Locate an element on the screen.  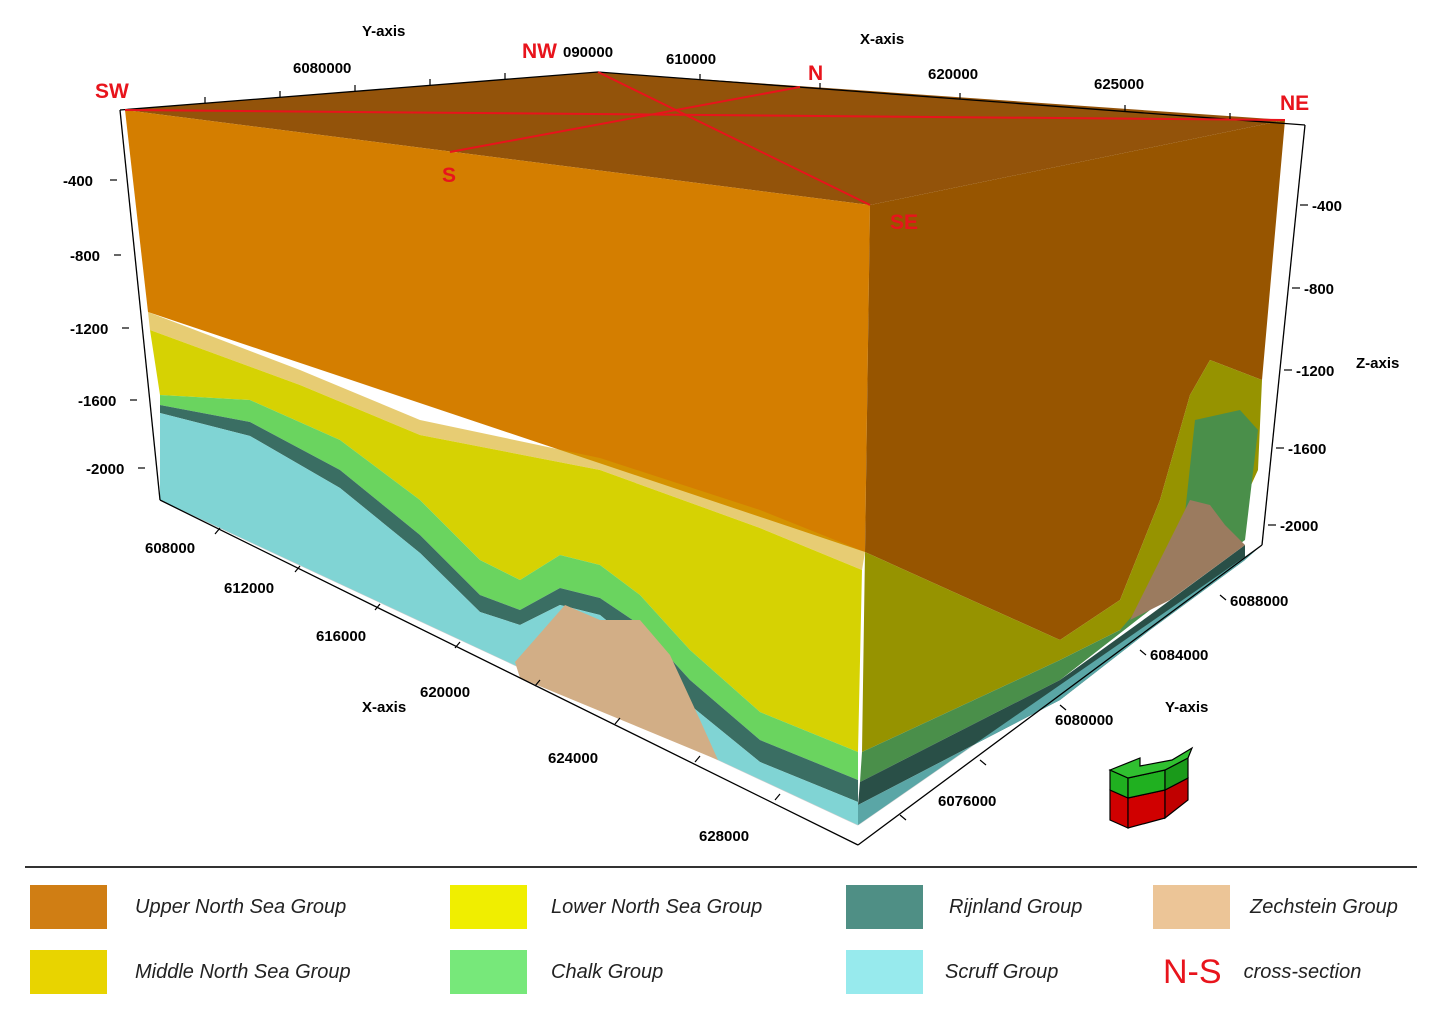
legend-item-zechstein: Zechstein Group is located at coordinates (1275, 907).